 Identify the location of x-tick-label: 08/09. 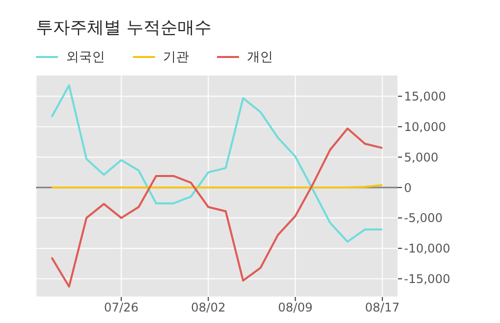
(295, 307).